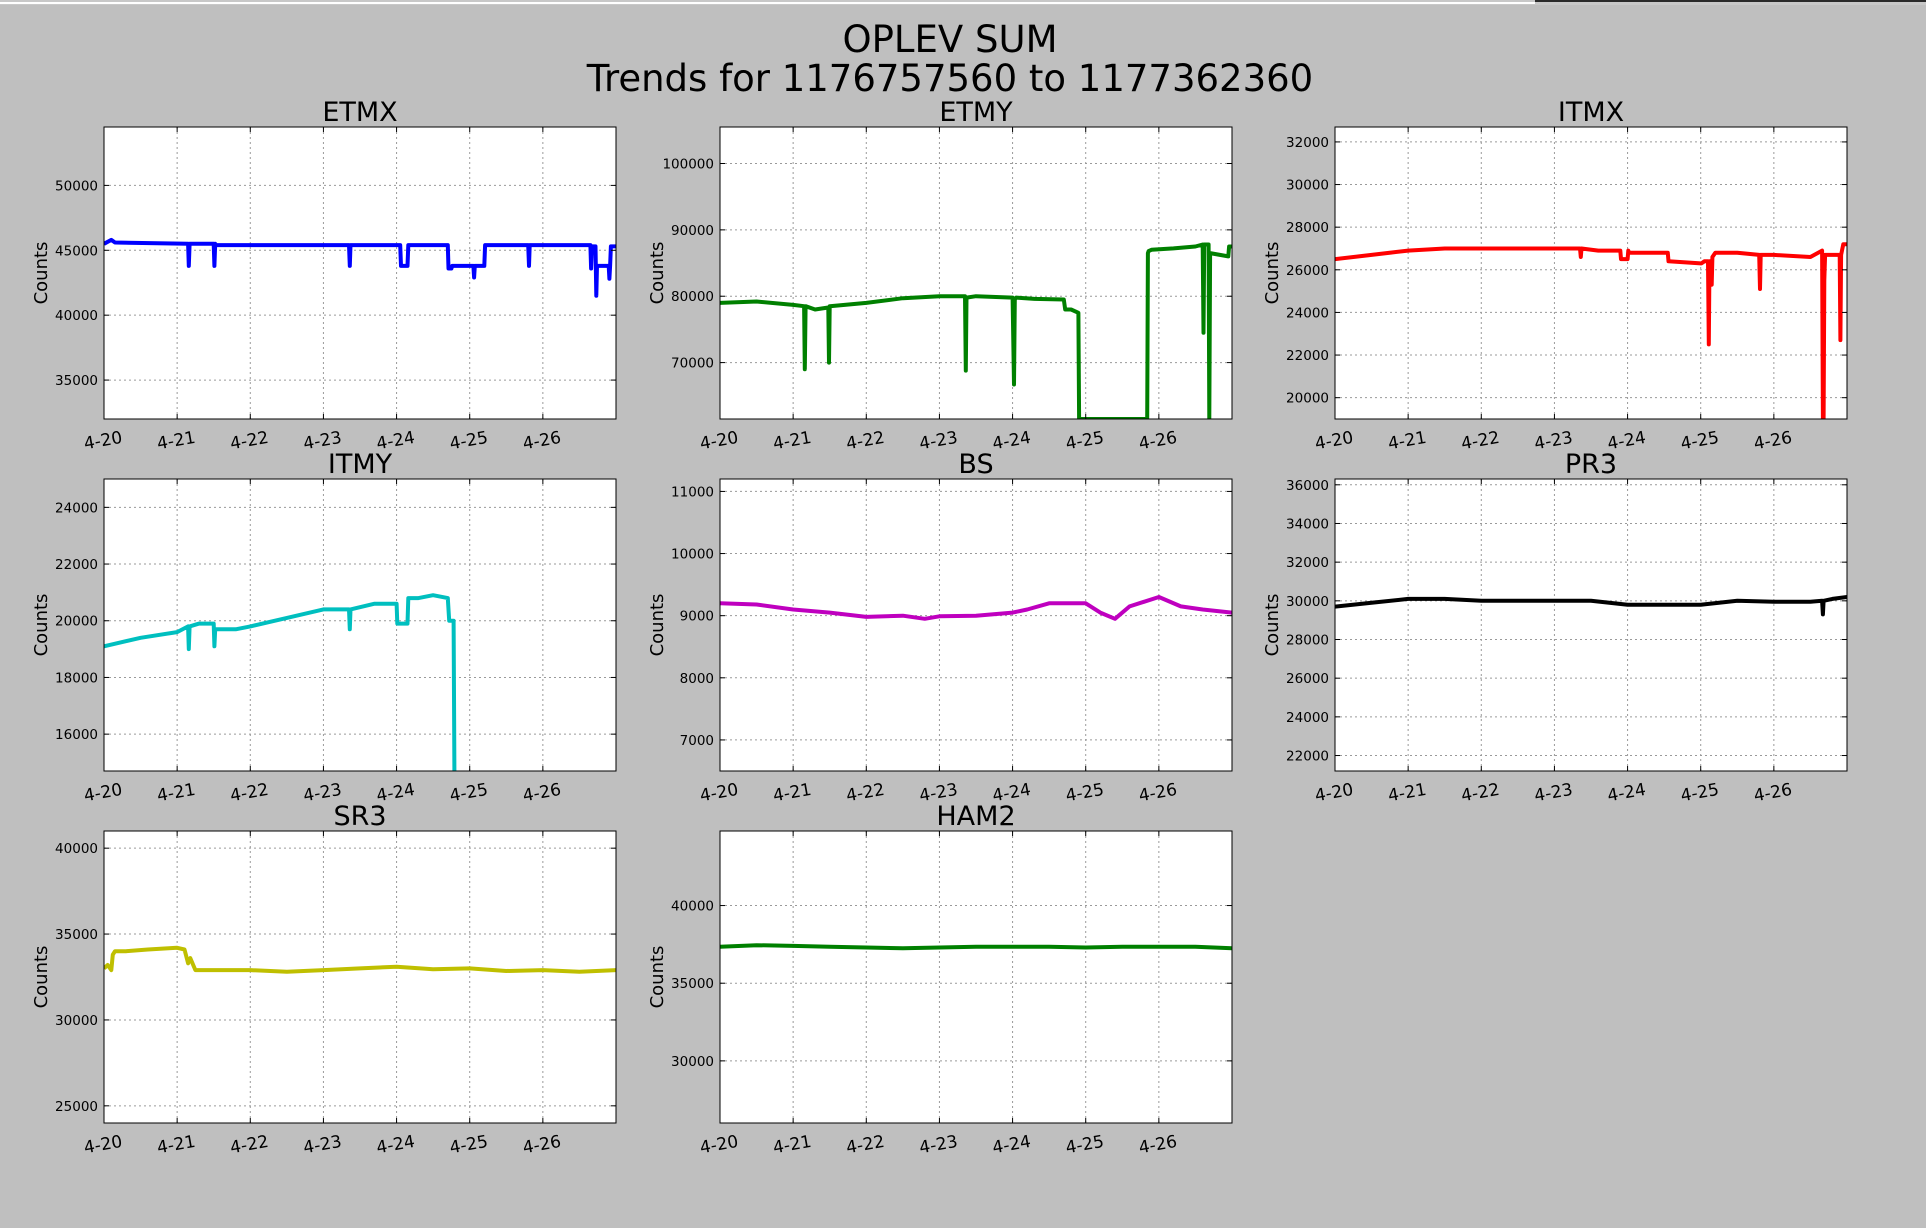  Describe the element at coordinates (1307, 228) in the screenshot. I see `y-tick-label: 28000` at that location.